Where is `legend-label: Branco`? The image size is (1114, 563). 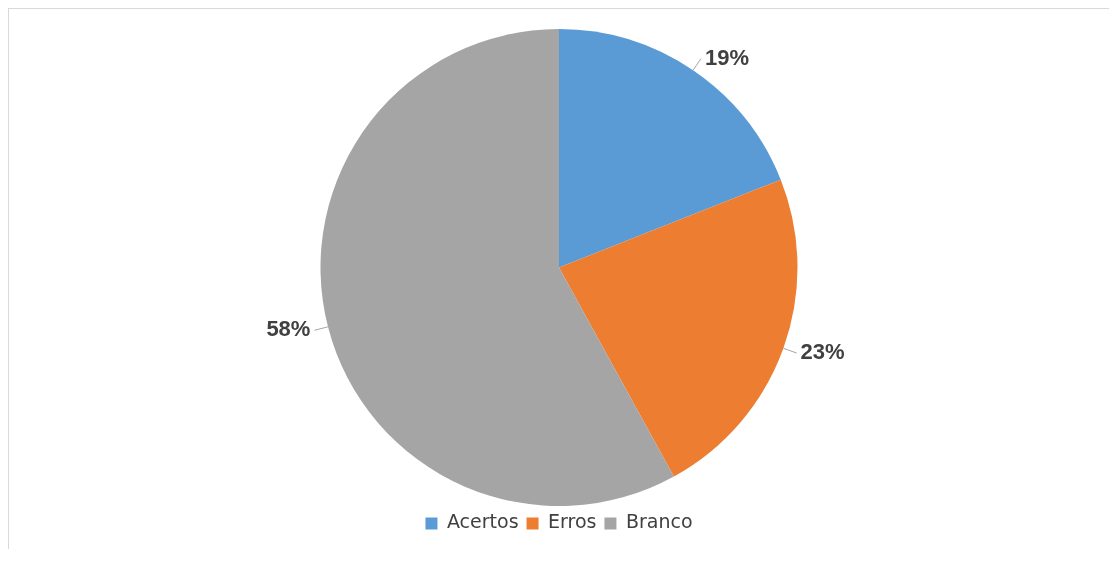 legend-label: Branco is located at coordinates (659, 521).